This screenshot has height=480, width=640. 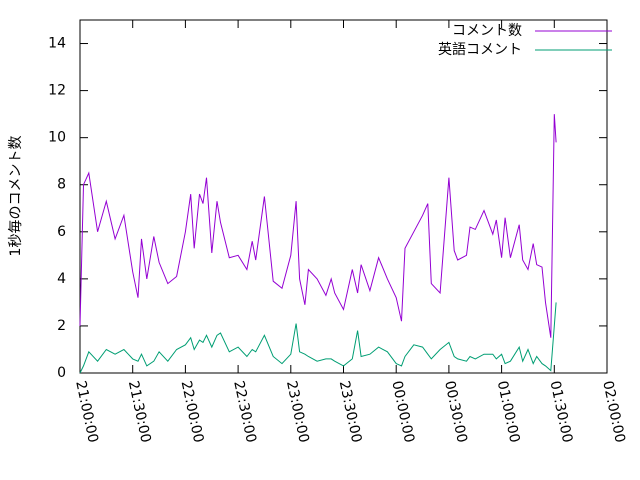 What do you see at coordinates (57, 138) in the screenshot?
I see `y-tick-label: 10` at bounding box center [57, 138].